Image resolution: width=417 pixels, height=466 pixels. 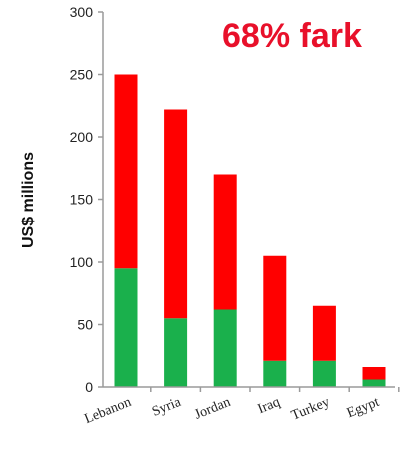 What do you see at coordinates (82, 137) in the screenshot?
I see `y-tick-label: 200` at bounding box center [82, 137].